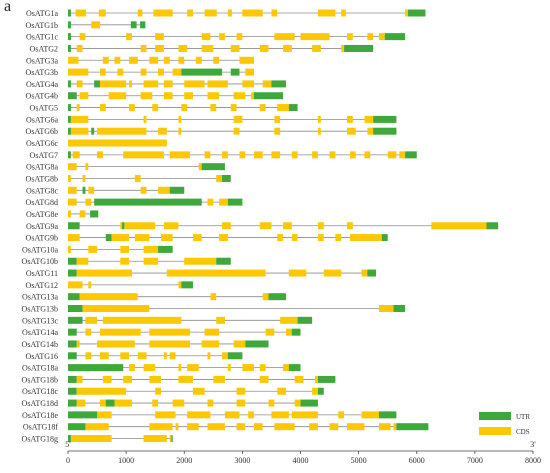  Describe the element at coordinates (523, 417) in the screenshot. I see `utr-legend-label: UTR` at that location.